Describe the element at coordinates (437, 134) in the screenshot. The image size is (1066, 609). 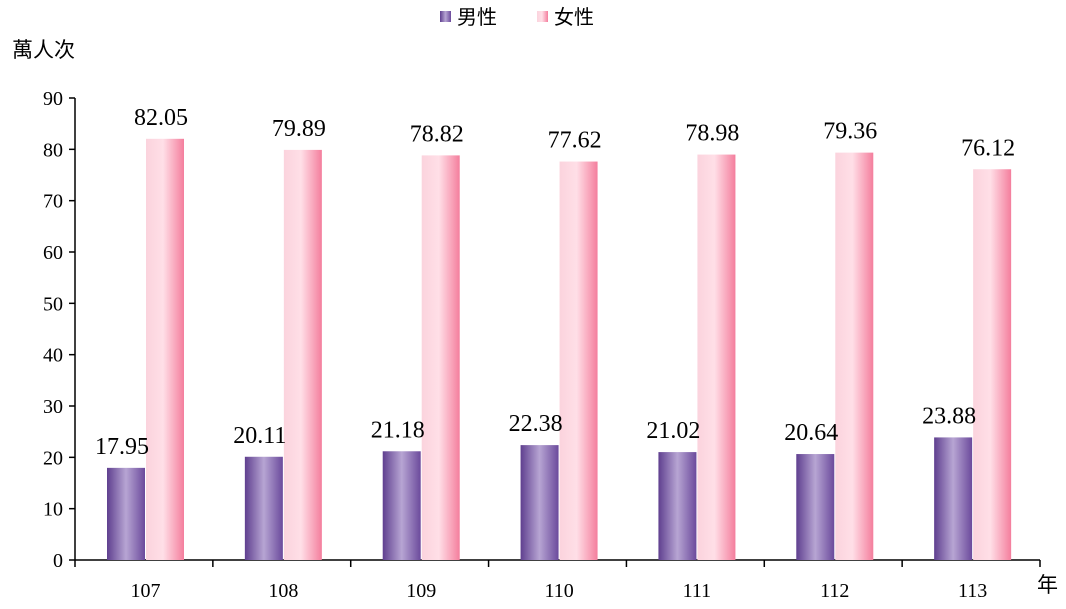
I see `data-label-female: 78.82` at that location.